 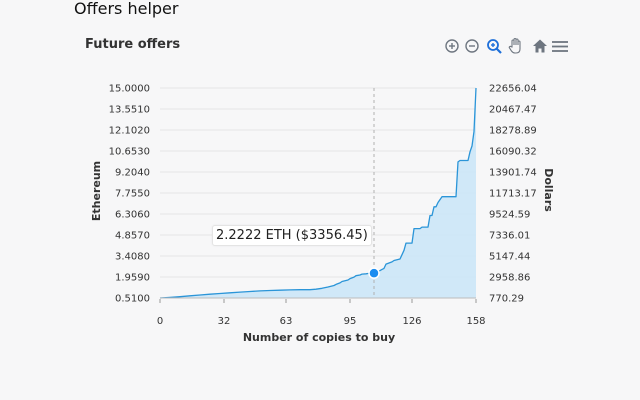 What do you see at coordinates (494, 46) in the screenshot?
I see `selection-zoom-icon` at bounding box center [494, 46].